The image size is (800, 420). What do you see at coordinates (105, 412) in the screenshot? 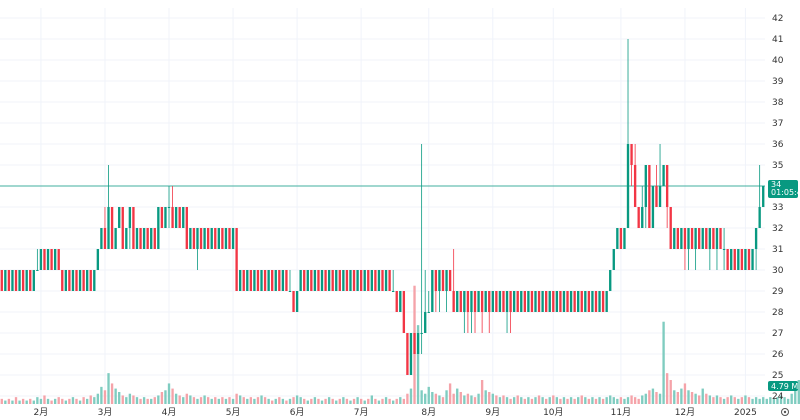
I see `x-tick-label: 3月` at bounding box center [105, 412].